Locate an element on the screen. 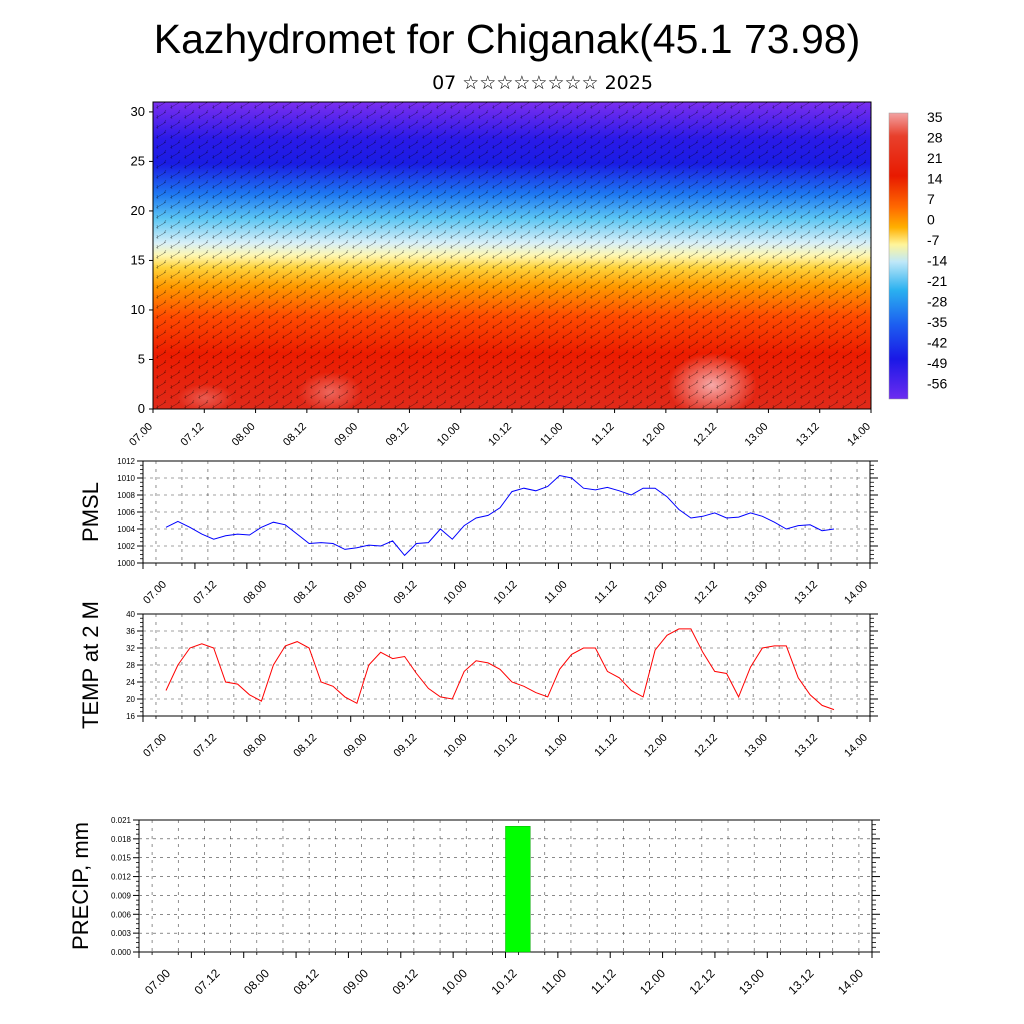 Image resolution: width=1024 pixels, height=1024 pixels. colorbar: 35 28 21 14 7 0 -7 -14 -21 -28 -35 -42 -49 -56 is located at coordinates (917, 254).